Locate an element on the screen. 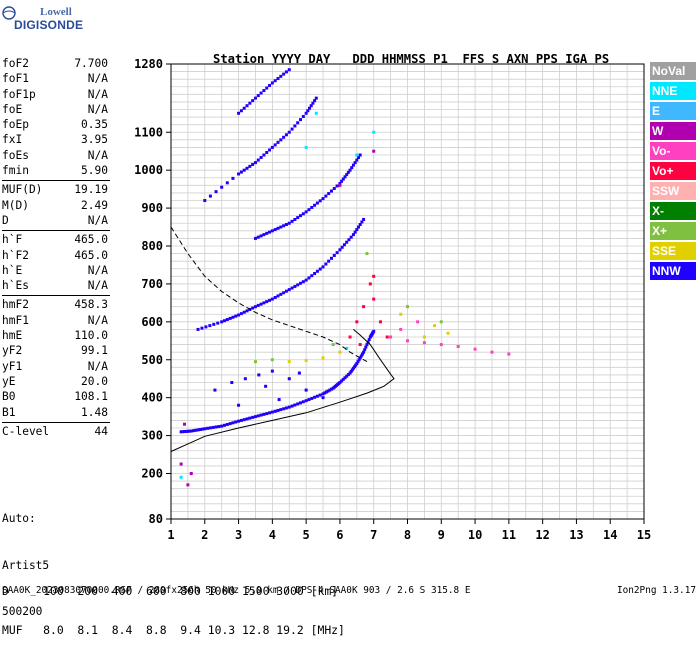  param-label: hmE is located at coordinates (12, 336).